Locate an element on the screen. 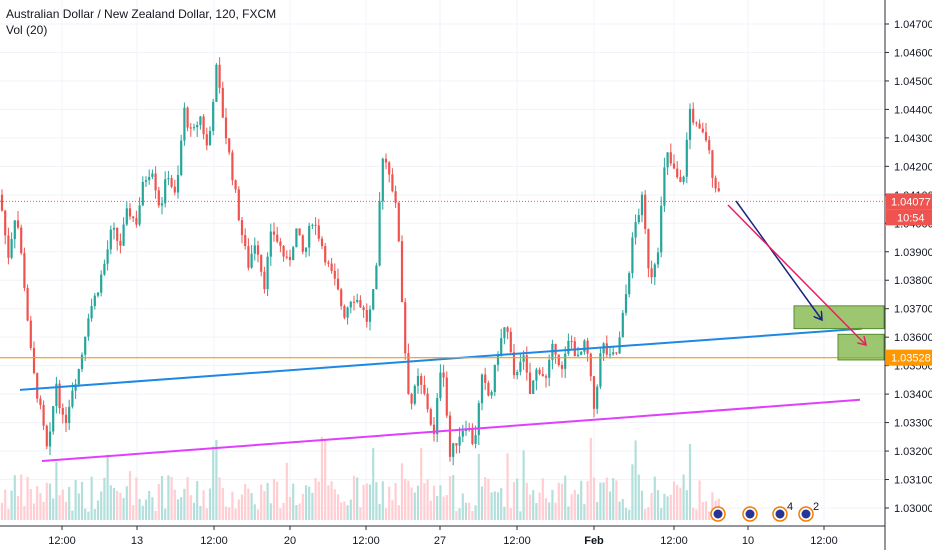 Image resolution: width=932 pixels, height=550 pixels. price-tick-label: 1.04400 is located at coordinates (913, 110).